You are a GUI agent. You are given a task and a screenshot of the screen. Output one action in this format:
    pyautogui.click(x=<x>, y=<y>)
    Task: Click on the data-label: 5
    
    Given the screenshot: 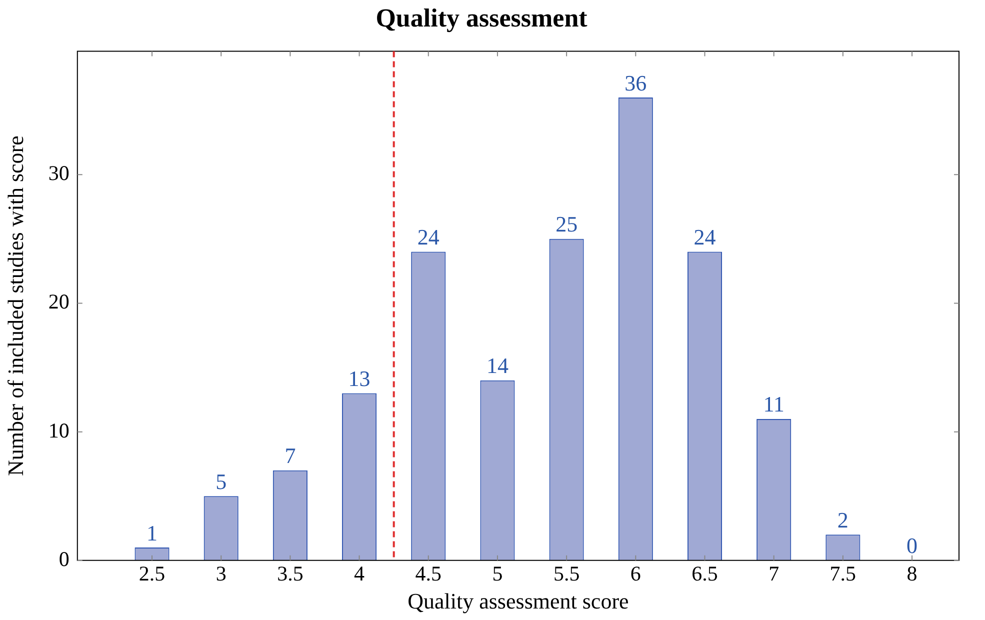 What is the action you would take?
    pyautogui.click(x=221, y=481)
    